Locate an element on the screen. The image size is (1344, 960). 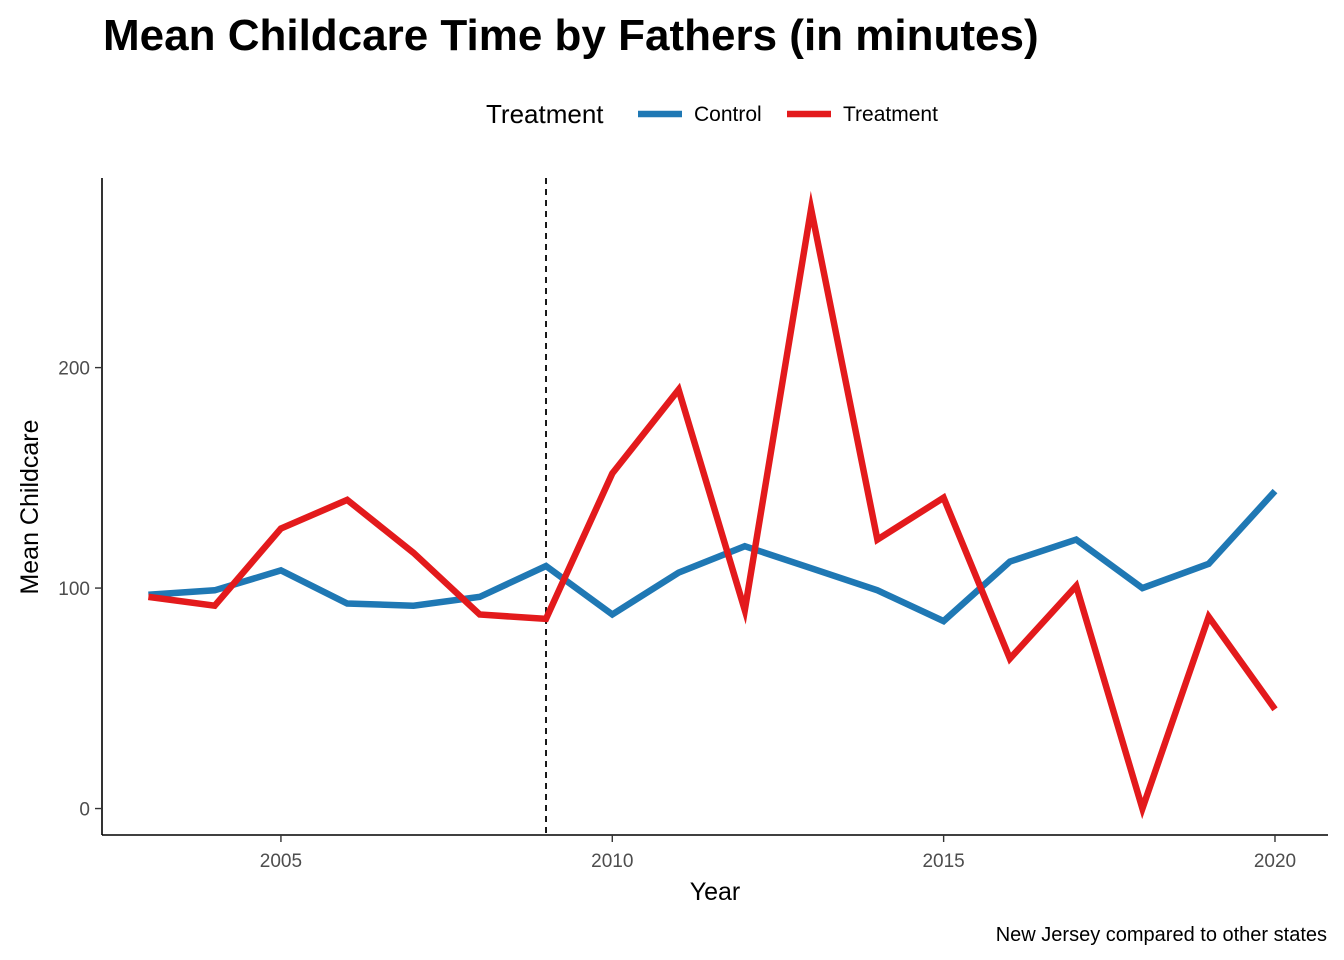
legend-title: Treatment is located at coordinates (545, 114).